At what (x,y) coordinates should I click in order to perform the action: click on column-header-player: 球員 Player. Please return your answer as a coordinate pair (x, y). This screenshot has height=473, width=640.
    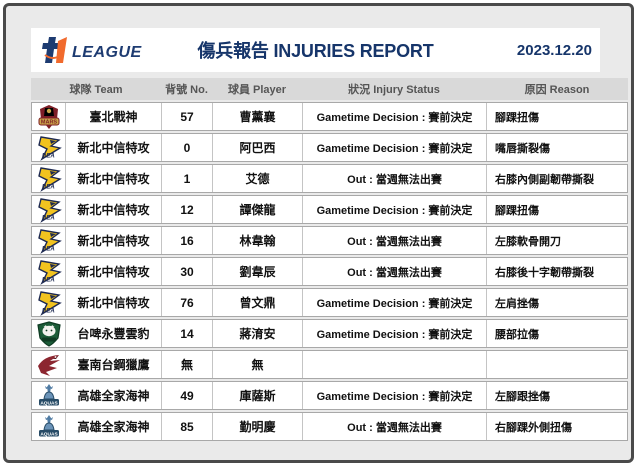
    Looking at the image, I should click on (257, 90).